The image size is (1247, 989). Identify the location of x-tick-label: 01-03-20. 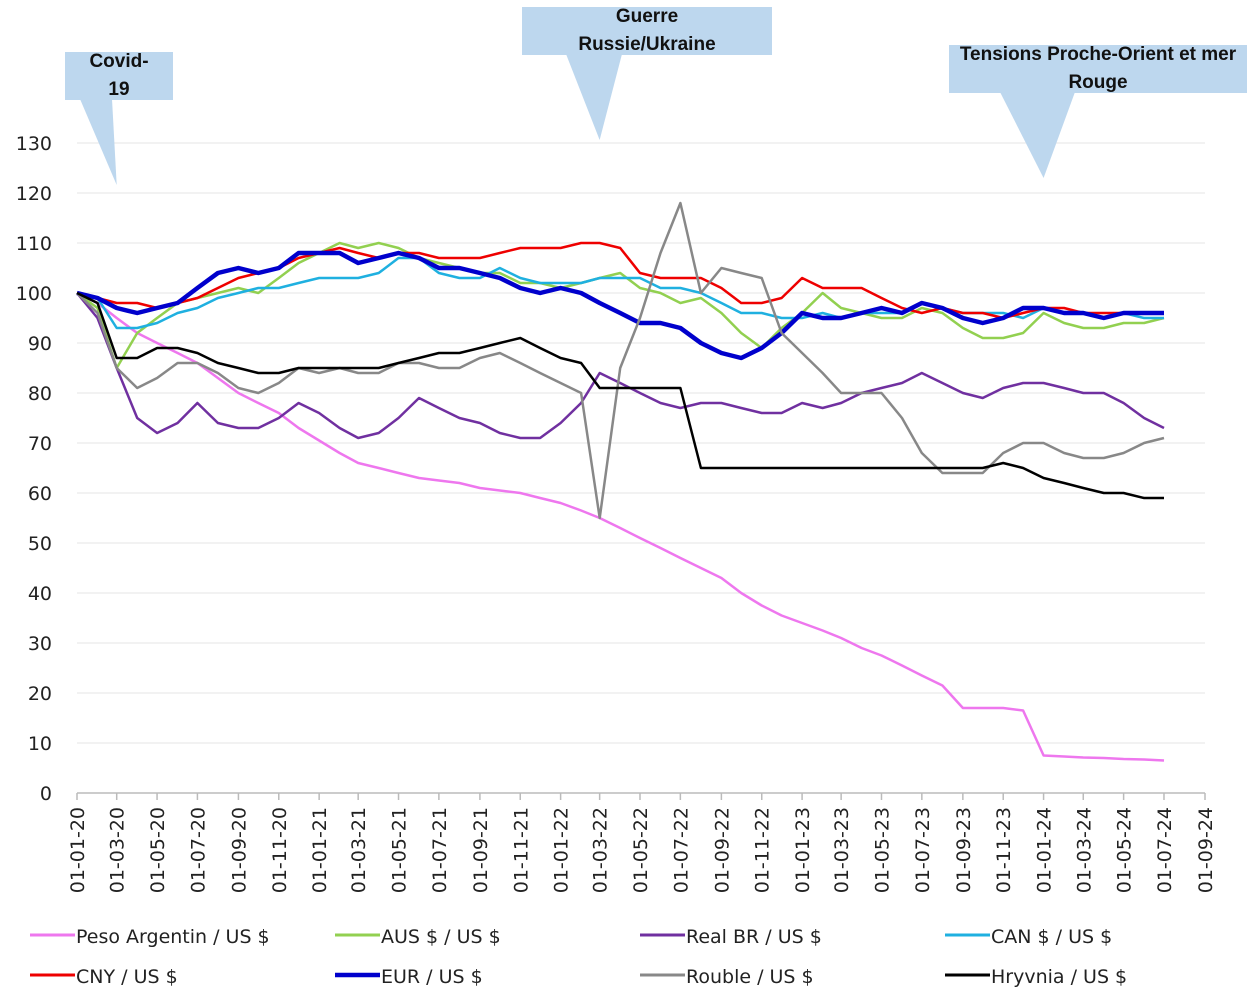
(118, 850).